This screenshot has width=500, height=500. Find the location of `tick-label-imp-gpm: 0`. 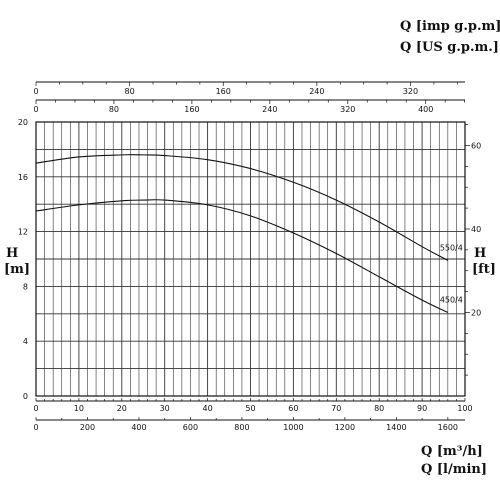

tick-label-imp-gpm: 0 is located at coordinates (35, 91).